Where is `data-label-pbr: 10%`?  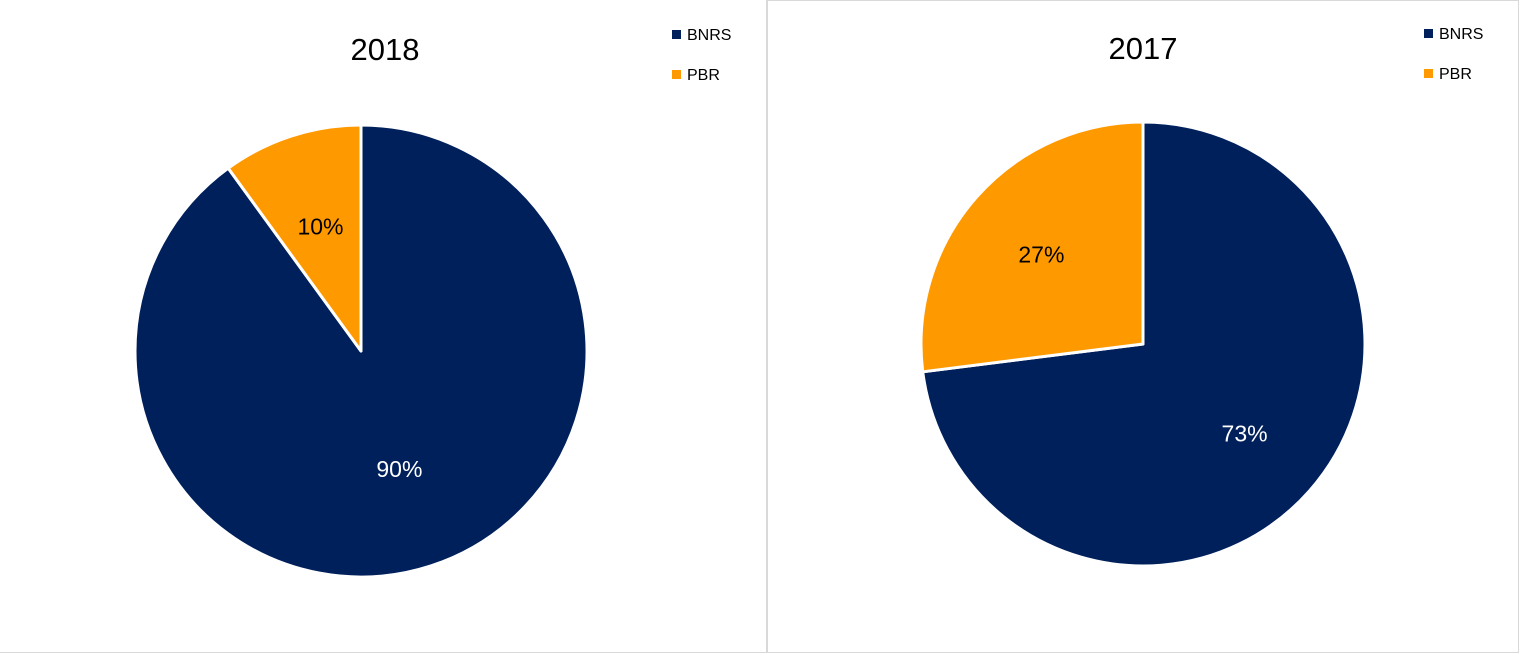 data-label-pbr: 10% is located at coordinates (320, 226).